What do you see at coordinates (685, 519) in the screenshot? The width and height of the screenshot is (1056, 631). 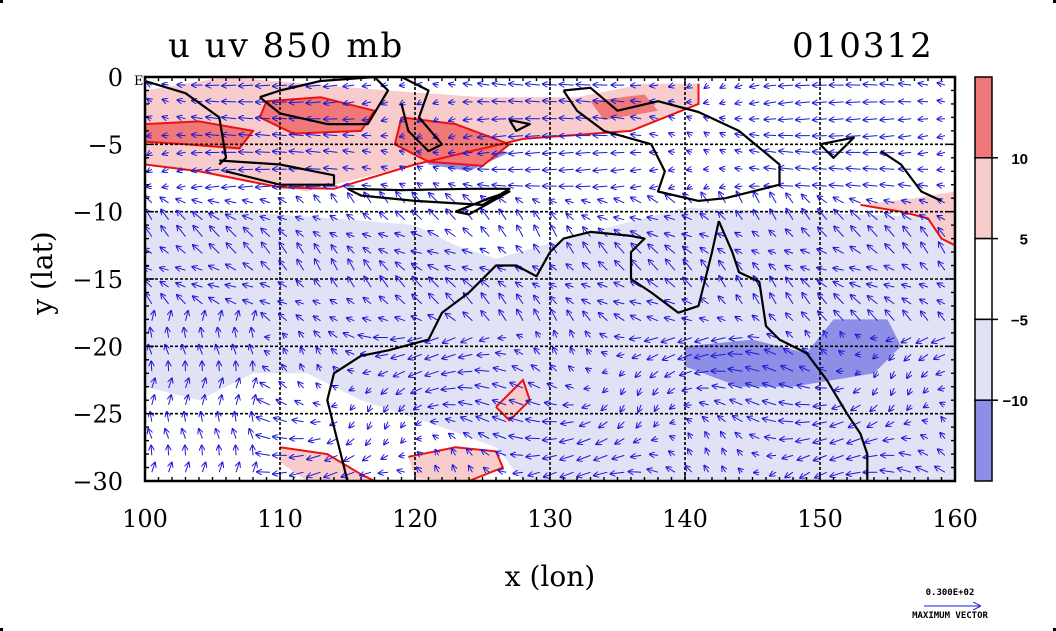 I see `x-tick-label: 140` at bounding box center [685, 519].